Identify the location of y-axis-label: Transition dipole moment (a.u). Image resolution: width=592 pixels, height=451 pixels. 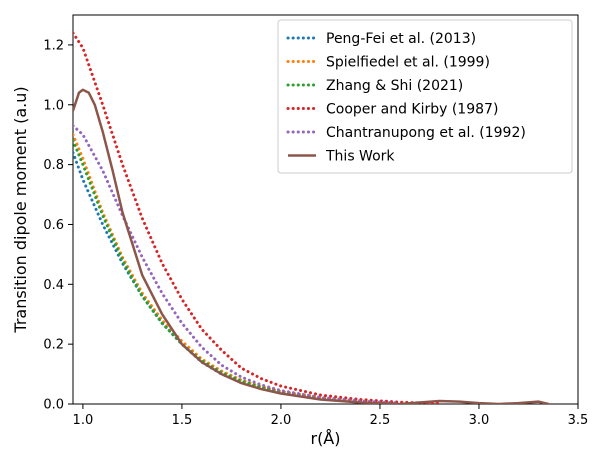
(20, 209).